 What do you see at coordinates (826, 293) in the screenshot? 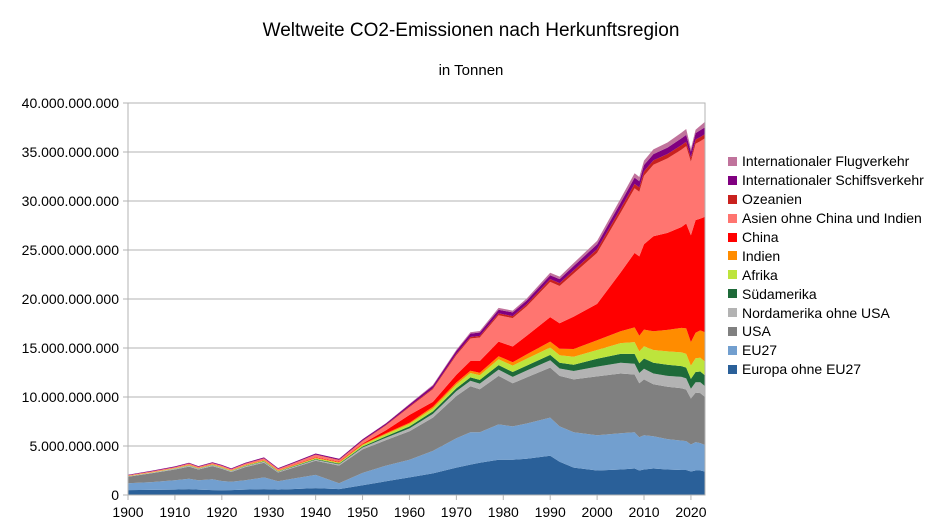
I see `legend-item: Südamerika` at bounding box center [826, 293].